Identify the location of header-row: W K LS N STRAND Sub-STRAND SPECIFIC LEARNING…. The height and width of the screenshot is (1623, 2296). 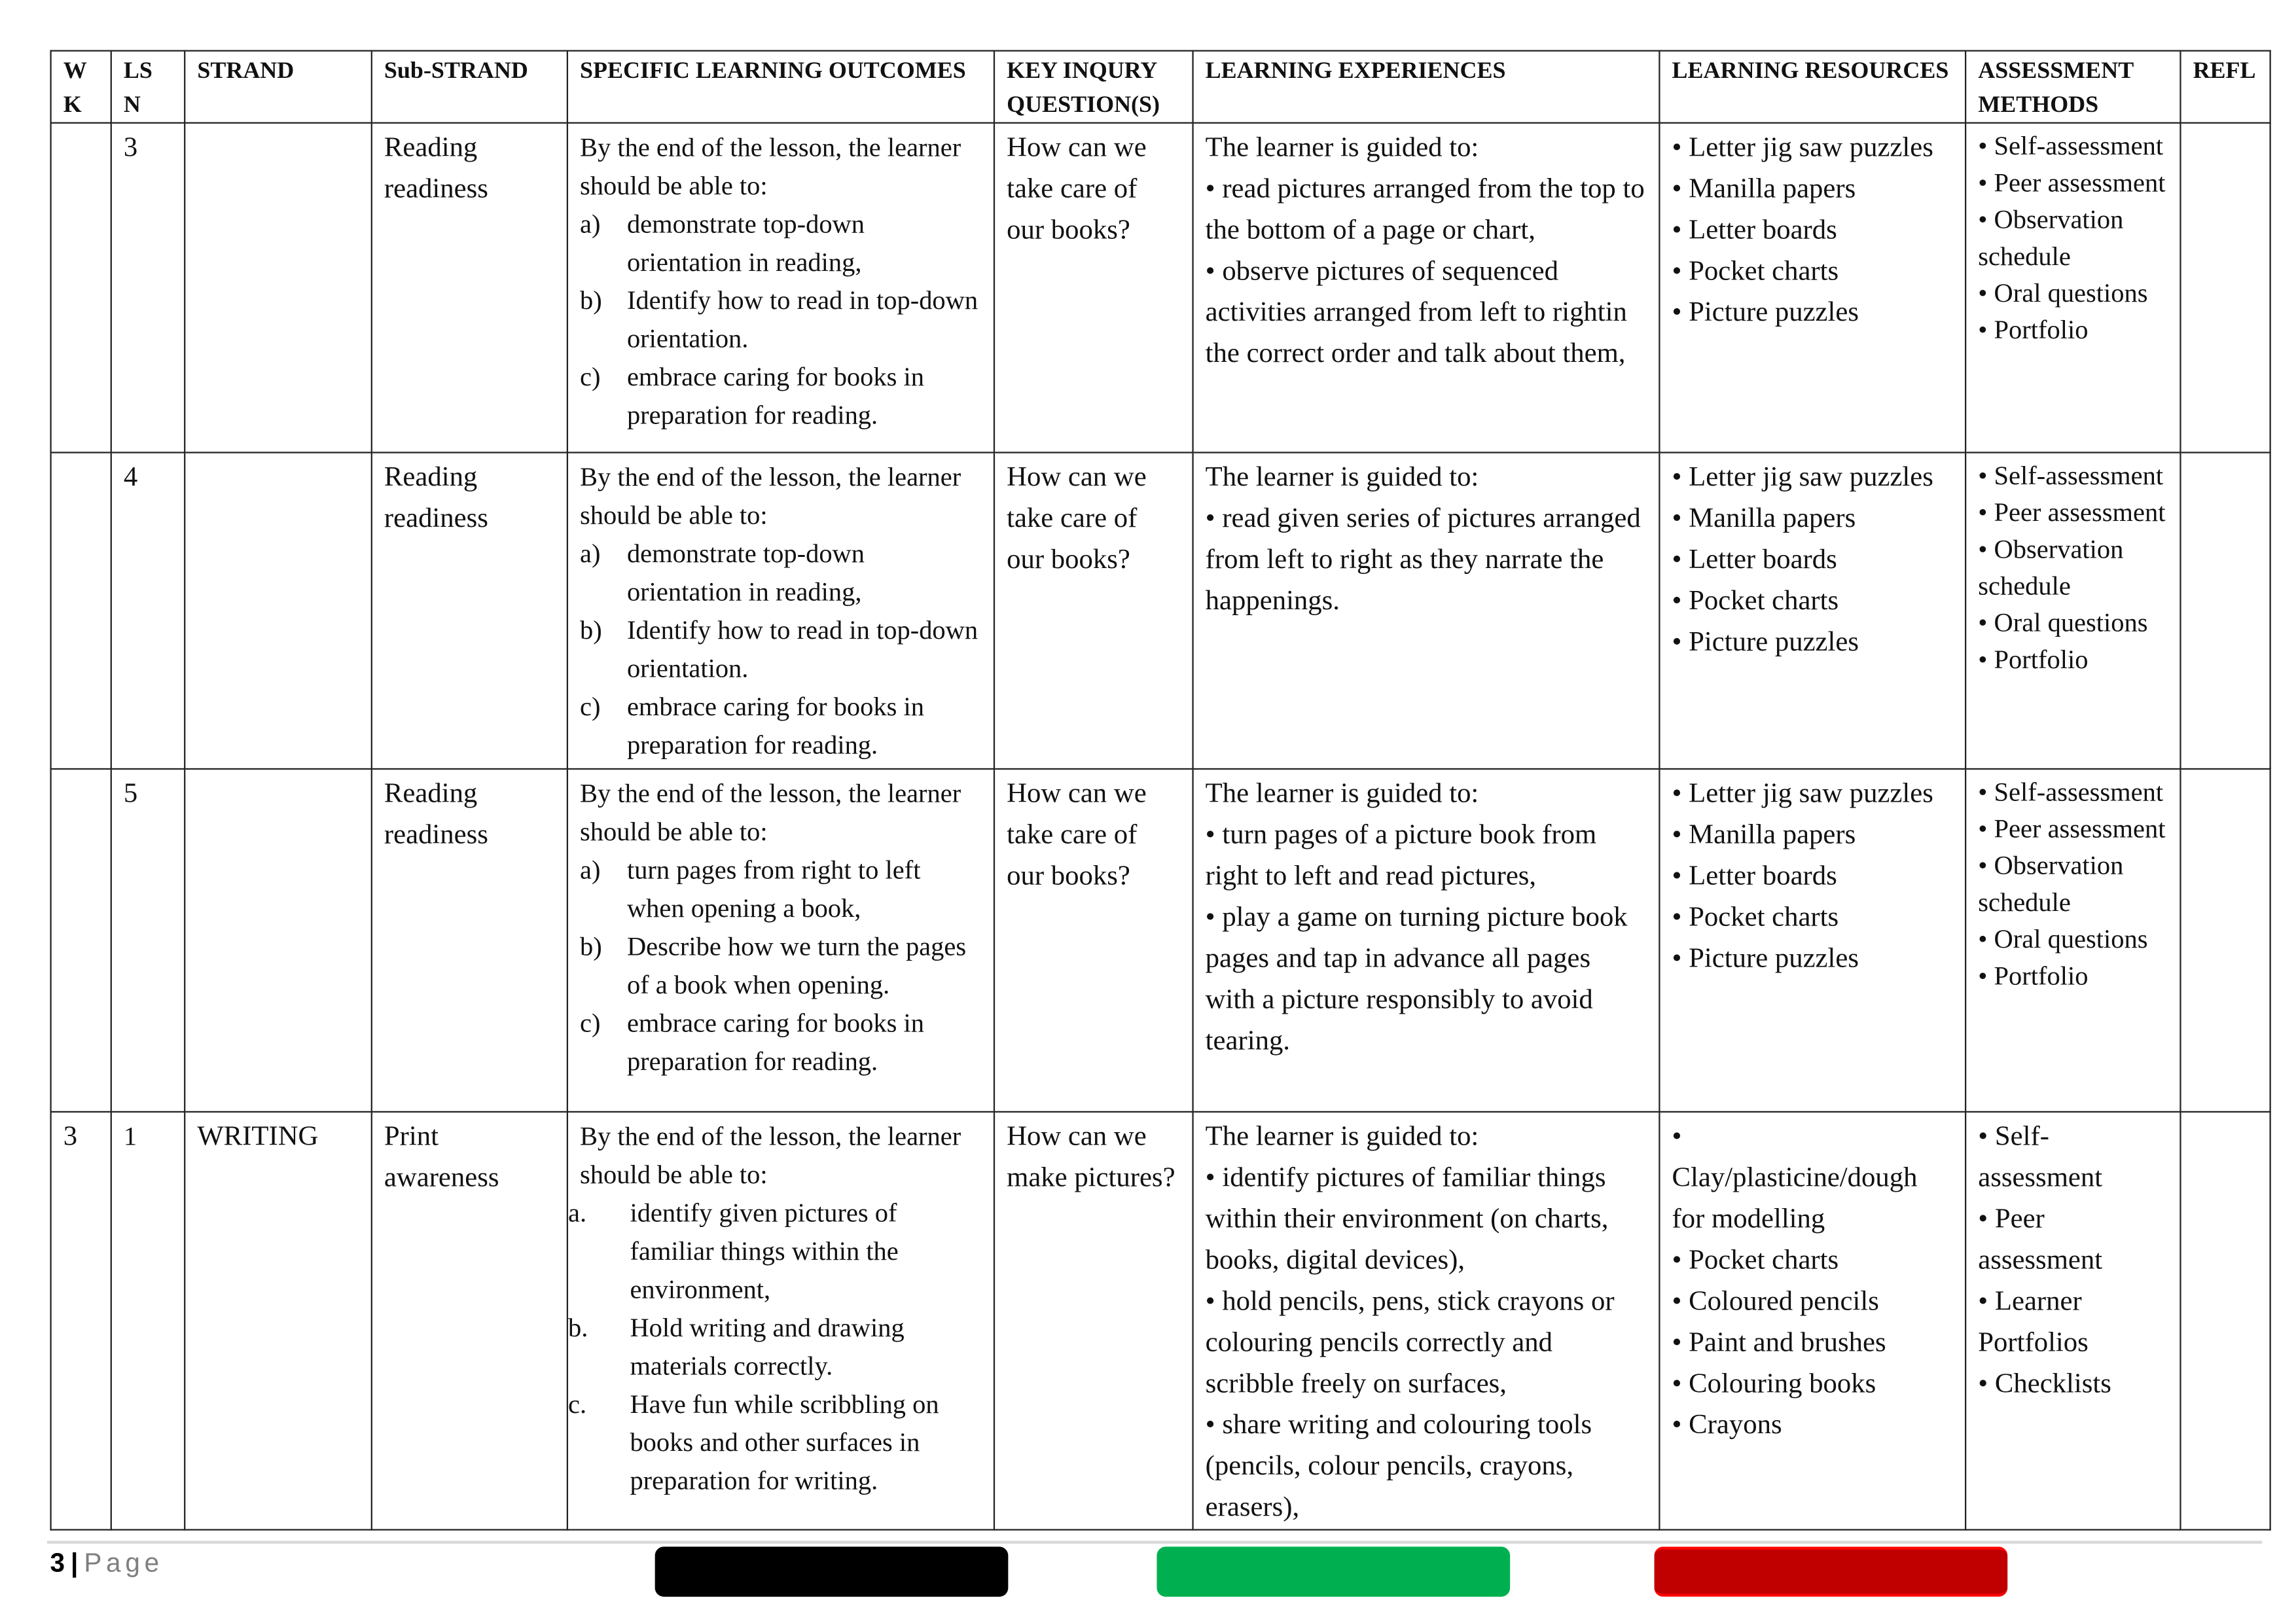
(1160, 87).